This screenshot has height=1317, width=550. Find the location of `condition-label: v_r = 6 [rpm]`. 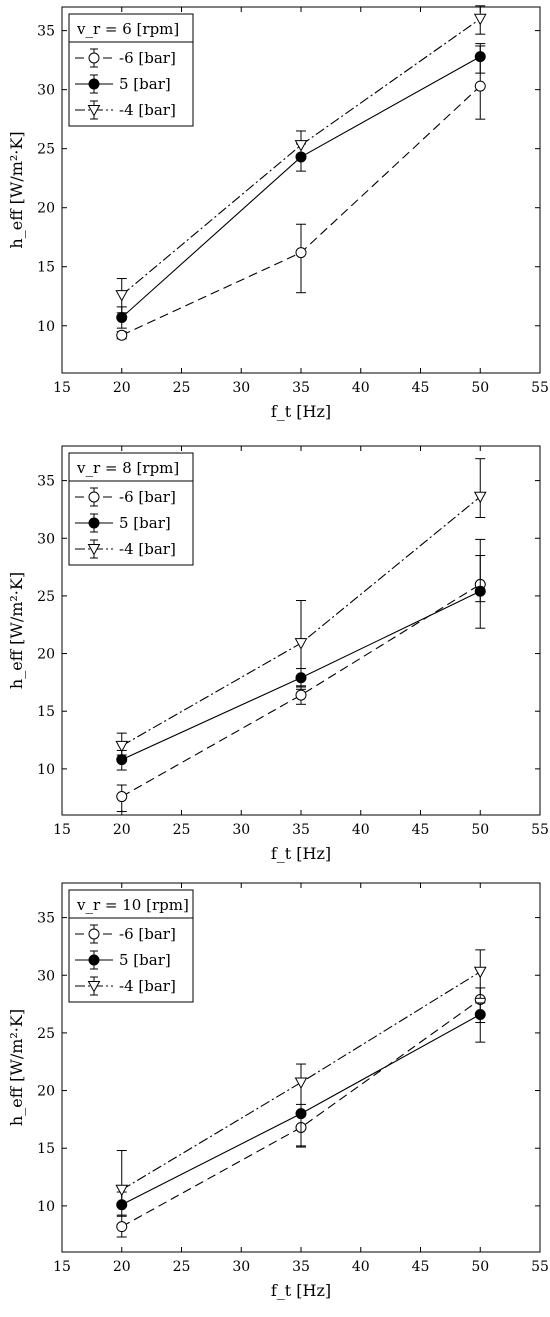

condition-label: v_r = 6 [rpm] is located at coordinates (127, 29).